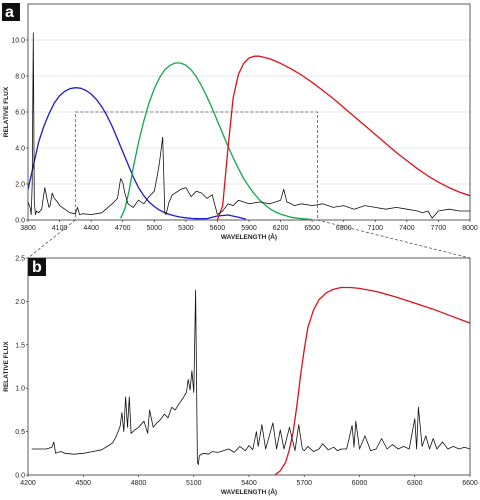 The image size is (480, 500). What do you see at coordinates (20, 113) in the screenshot?
I see `y-tick-label: 6.0` at bounding box center [20, 113].